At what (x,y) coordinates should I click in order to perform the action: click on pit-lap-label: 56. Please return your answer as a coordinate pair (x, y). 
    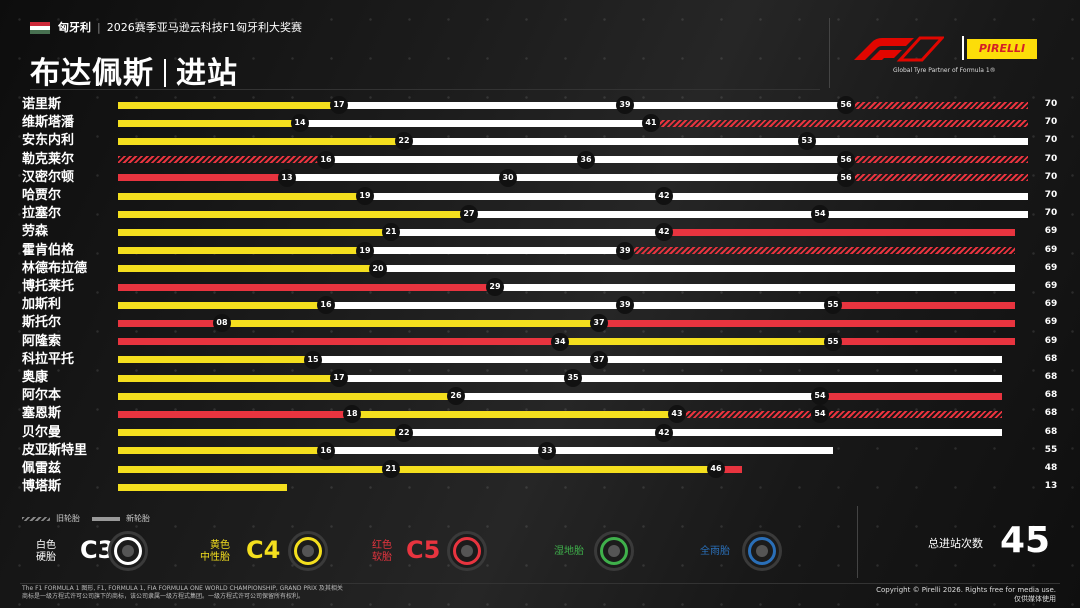
    Looking at the image, I should click on (846, 177).